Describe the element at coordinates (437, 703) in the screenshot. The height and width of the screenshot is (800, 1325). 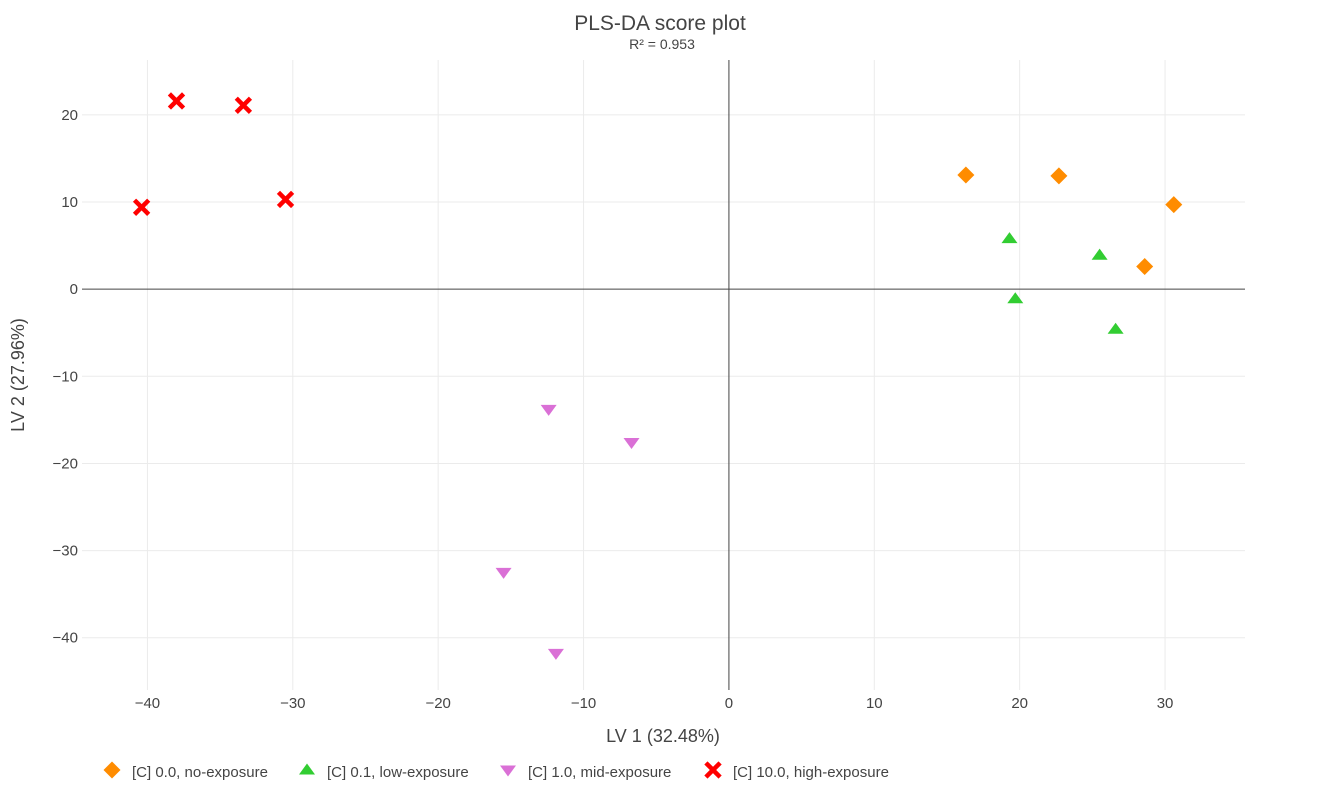
I see `x-tick-label: −20` at that location.